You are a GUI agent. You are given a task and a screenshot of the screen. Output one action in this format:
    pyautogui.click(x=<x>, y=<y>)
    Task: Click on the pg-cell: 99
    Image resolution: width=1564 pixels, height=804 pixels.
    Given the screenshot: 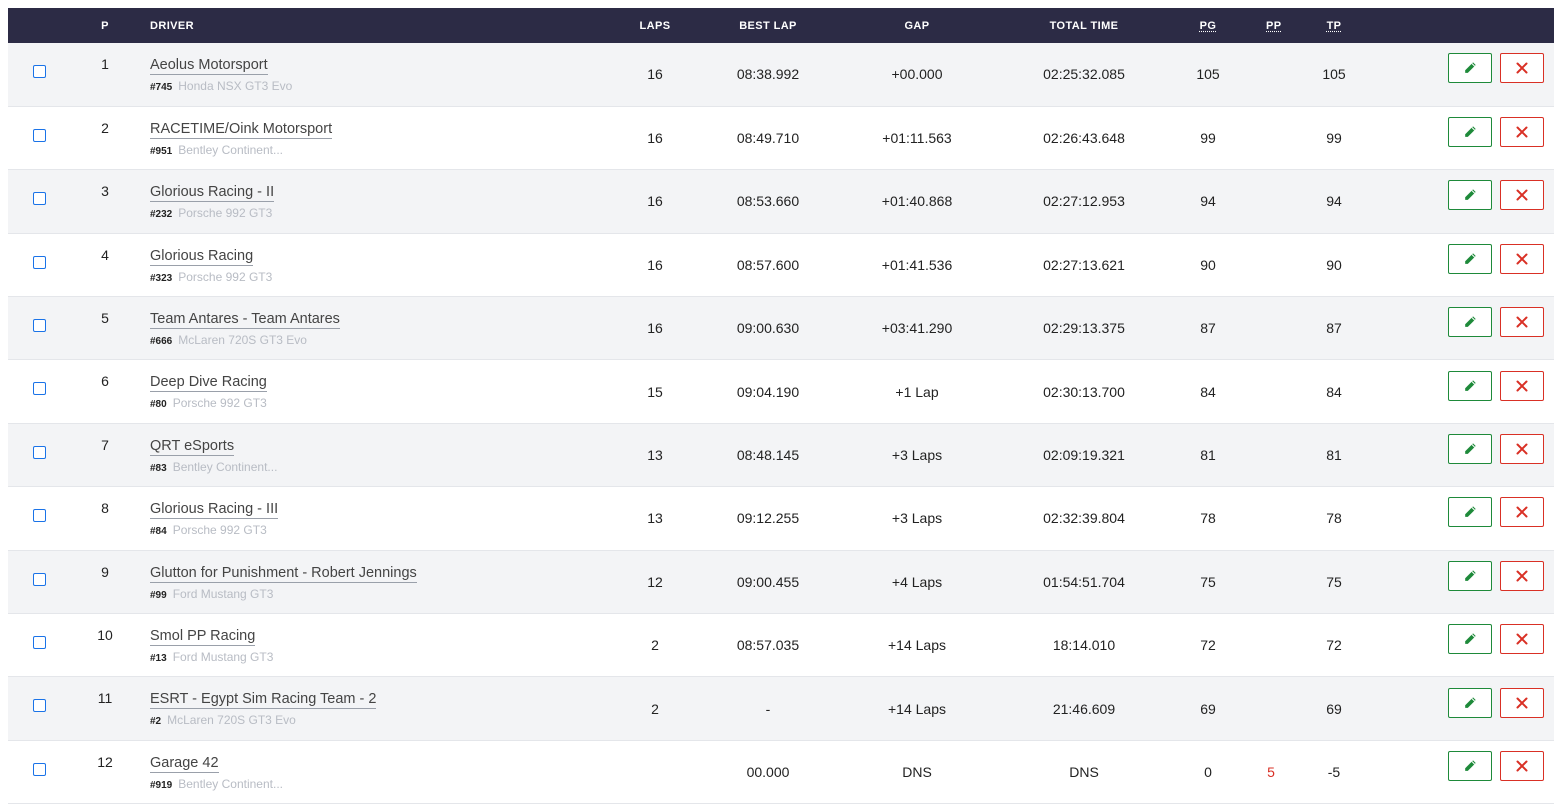 What is the action you would take?
    pyautogui.click(x=1208, y=138)
    